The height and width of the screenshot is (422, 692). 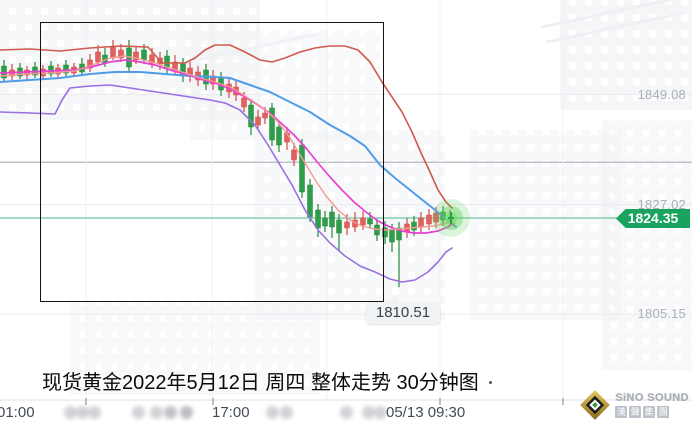 What do you see at coordinates (661, 313) in the screenshot?
I see `price-axis-label: 1805.15` at bounding box center [661, 313].